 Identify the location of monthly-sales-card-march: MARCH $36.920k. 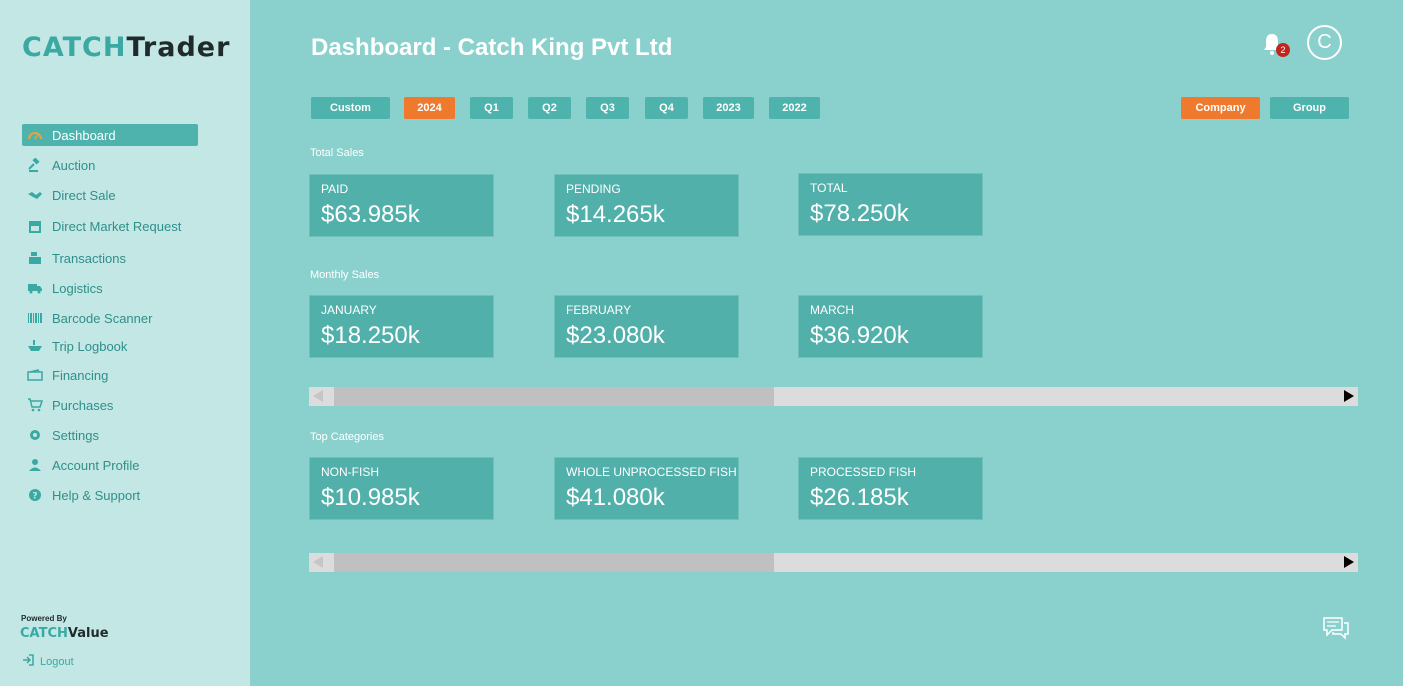
(890, 326).